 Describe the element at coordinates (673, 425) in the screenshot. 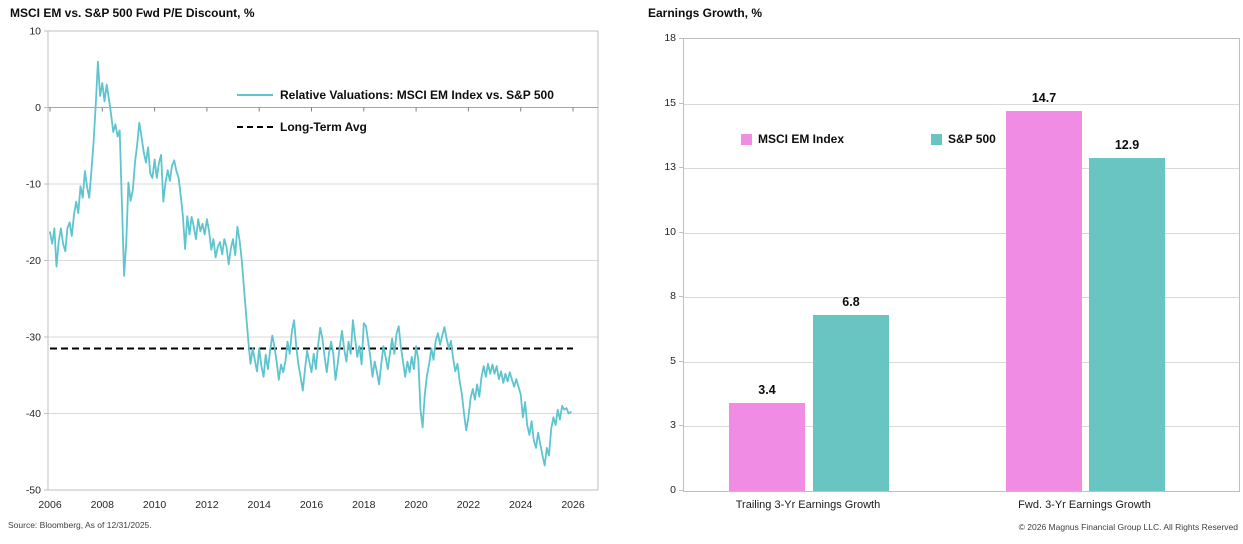

I see `y-axis-tick-label: 3` at that location.